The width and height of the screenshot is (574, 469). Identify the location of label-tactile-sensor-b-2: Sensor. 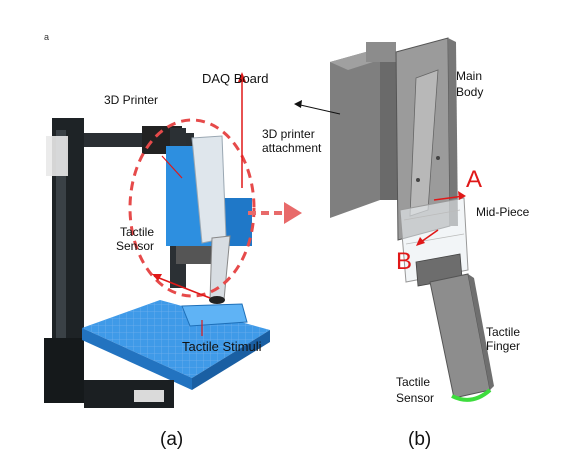
(415, 398).